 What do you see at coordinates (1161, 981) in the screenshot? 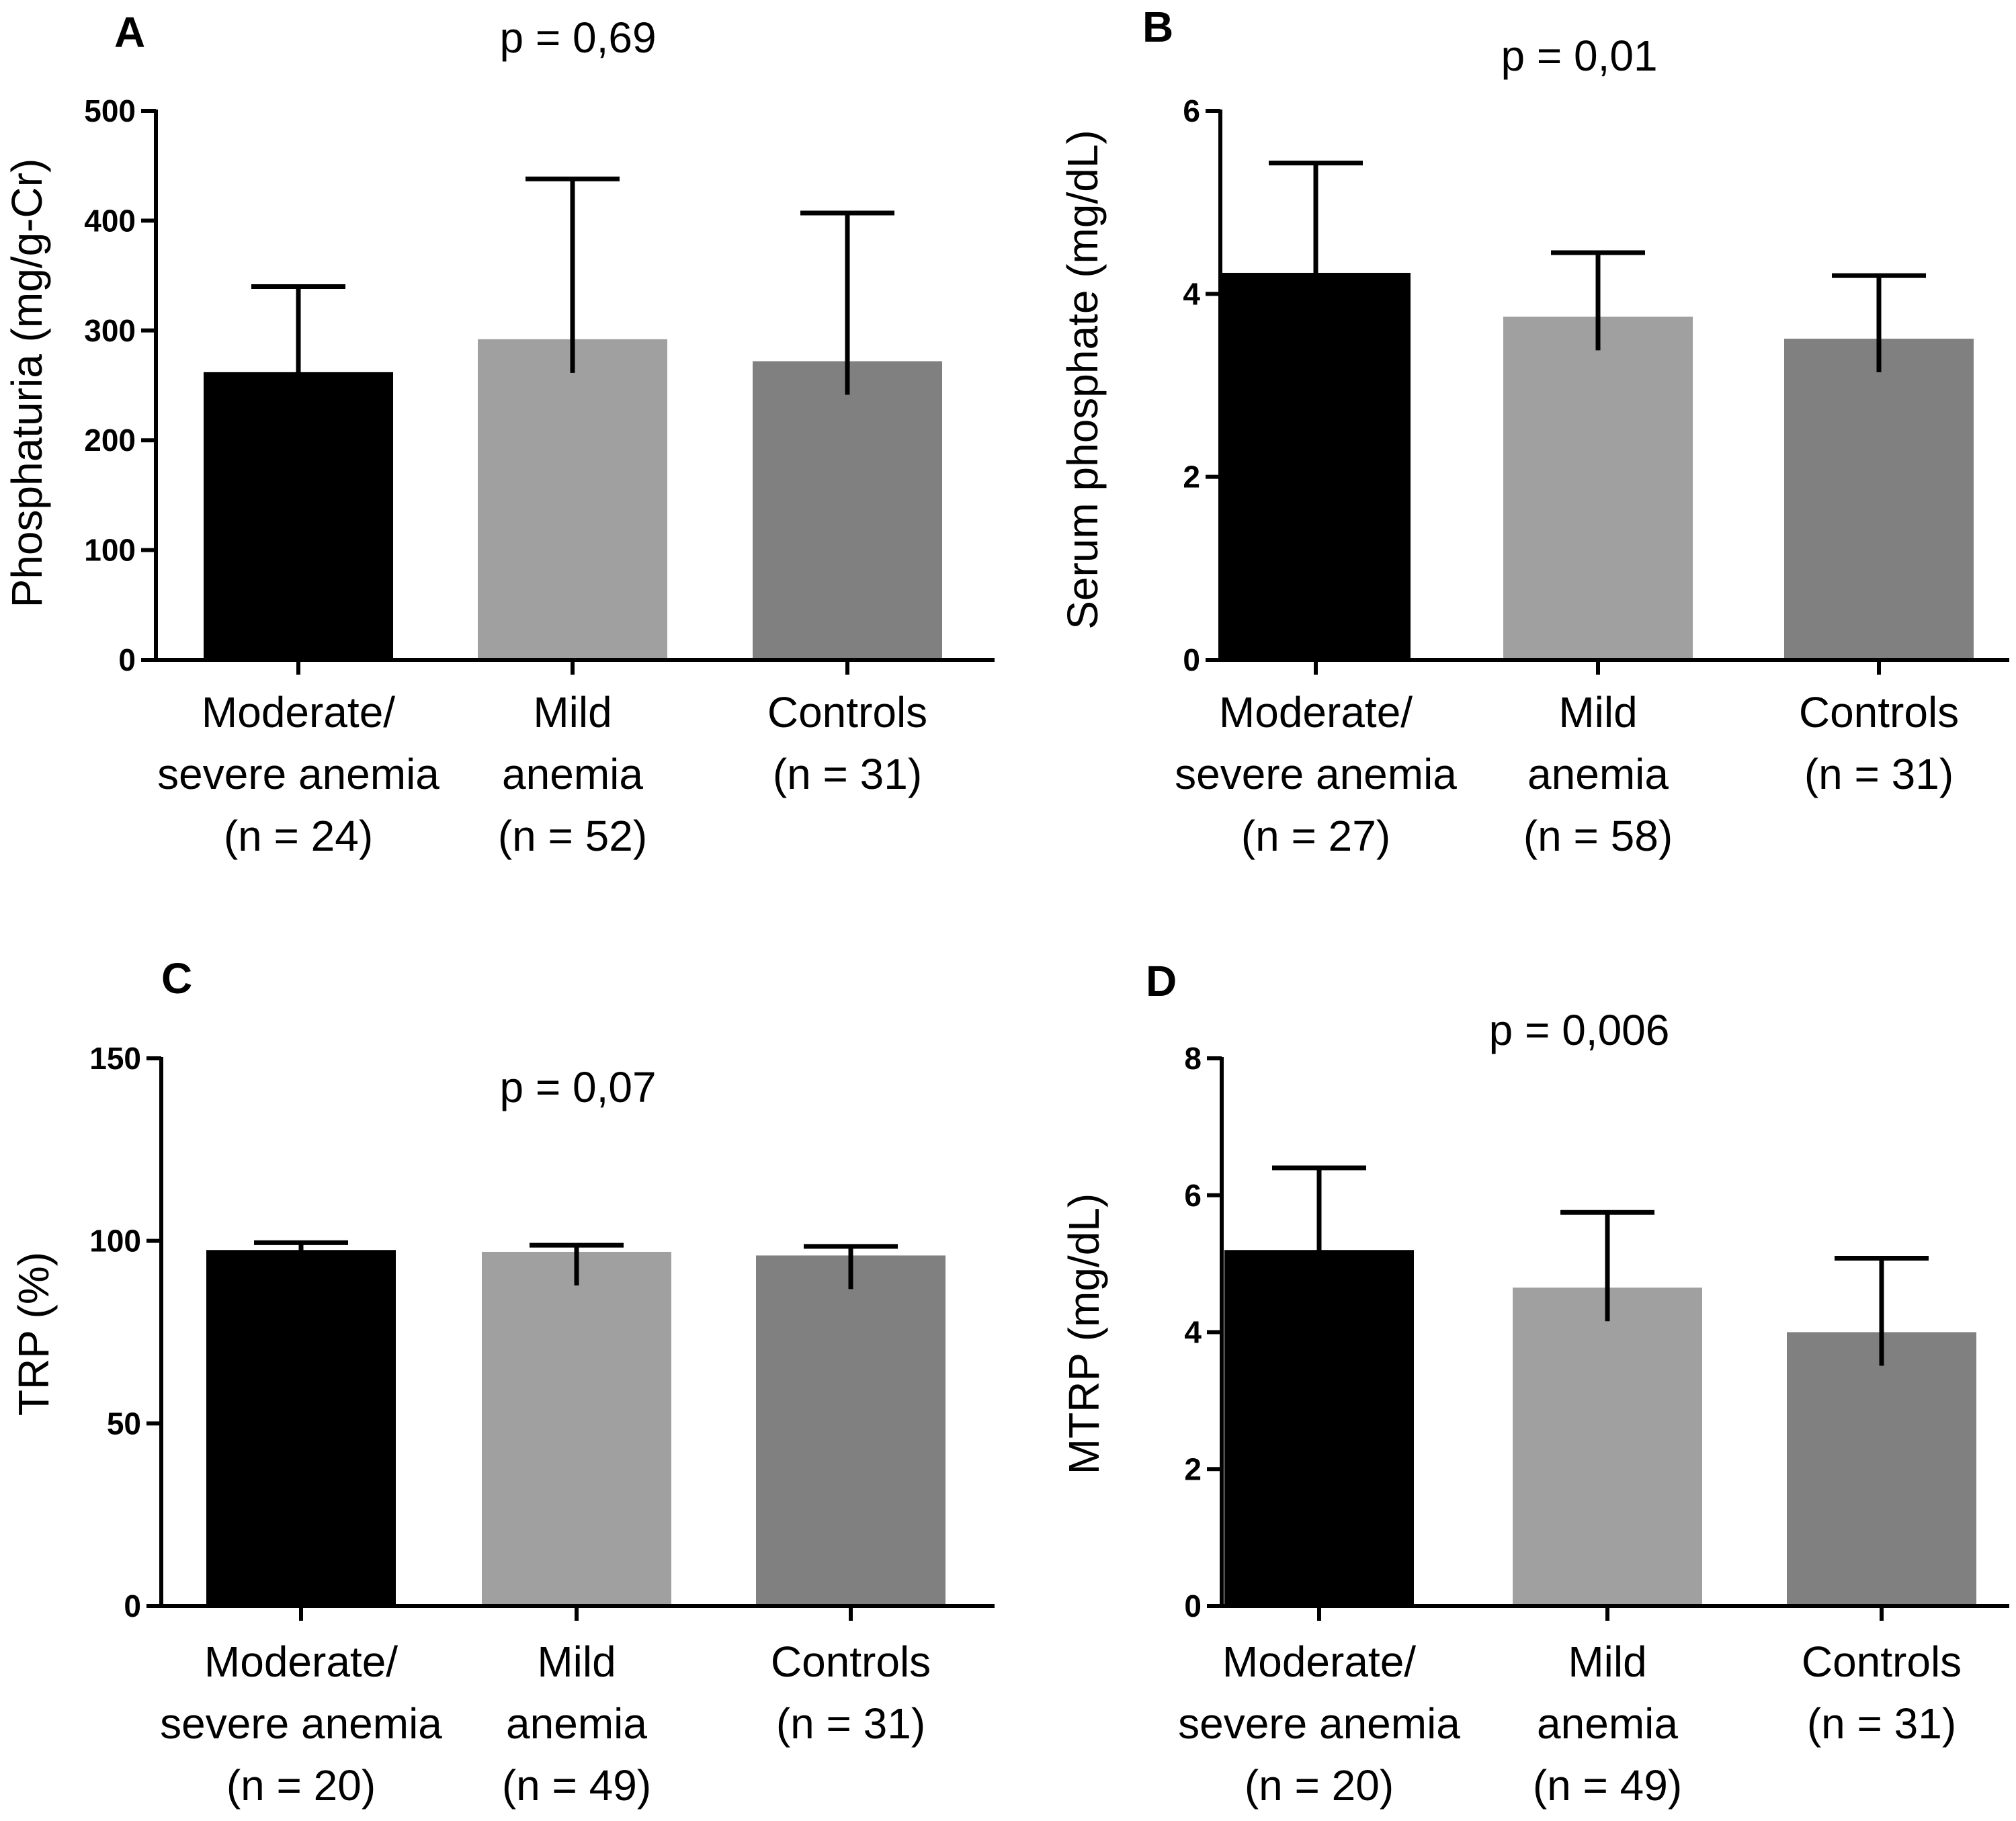
I see `panel-letter: D` at bounding box center [1161, 981].